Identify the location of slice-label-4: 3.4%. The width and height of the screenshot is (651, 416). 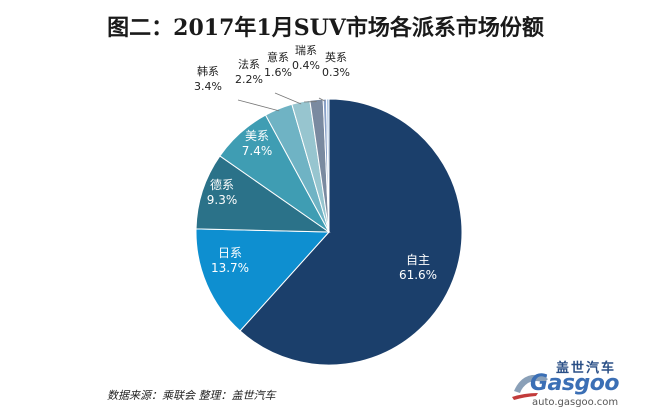
(208, 86).